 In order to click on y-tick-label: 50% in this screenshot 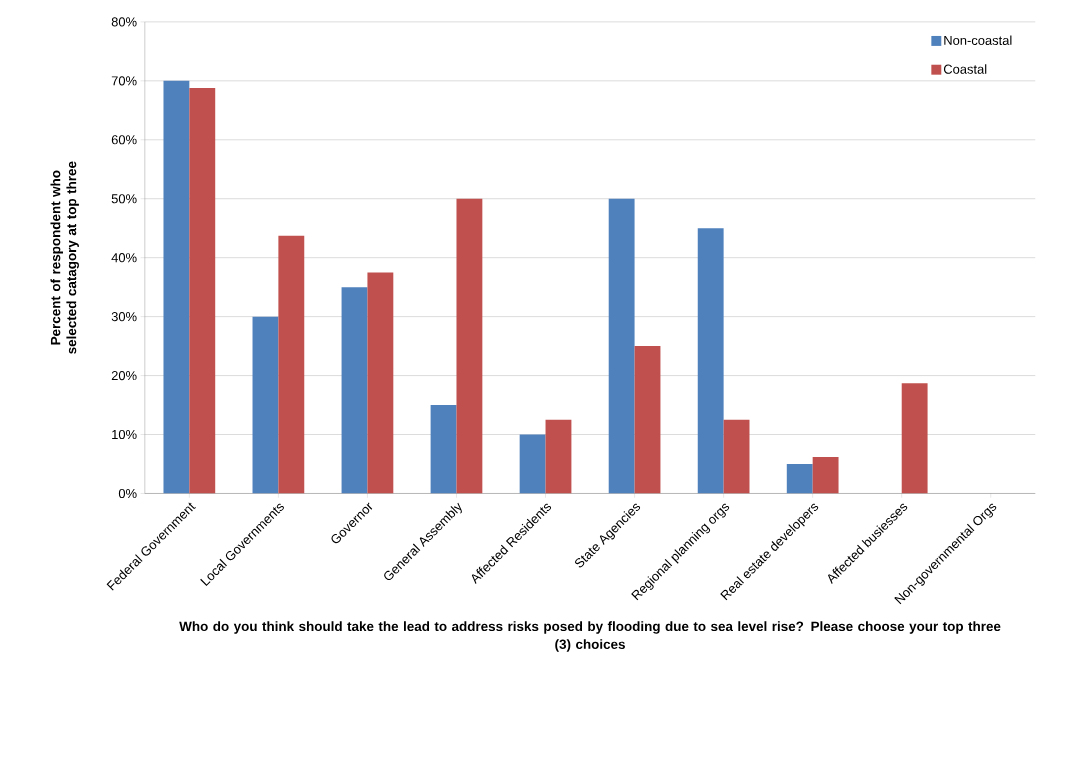, I will do `click(124, 199)`.